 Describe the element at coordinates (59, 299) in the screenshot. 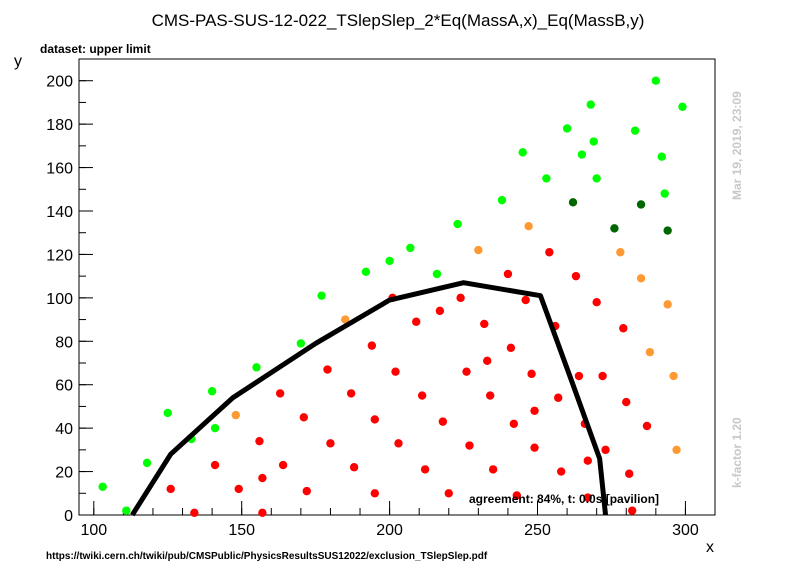

I see `y-tick-label: 100` at that location.